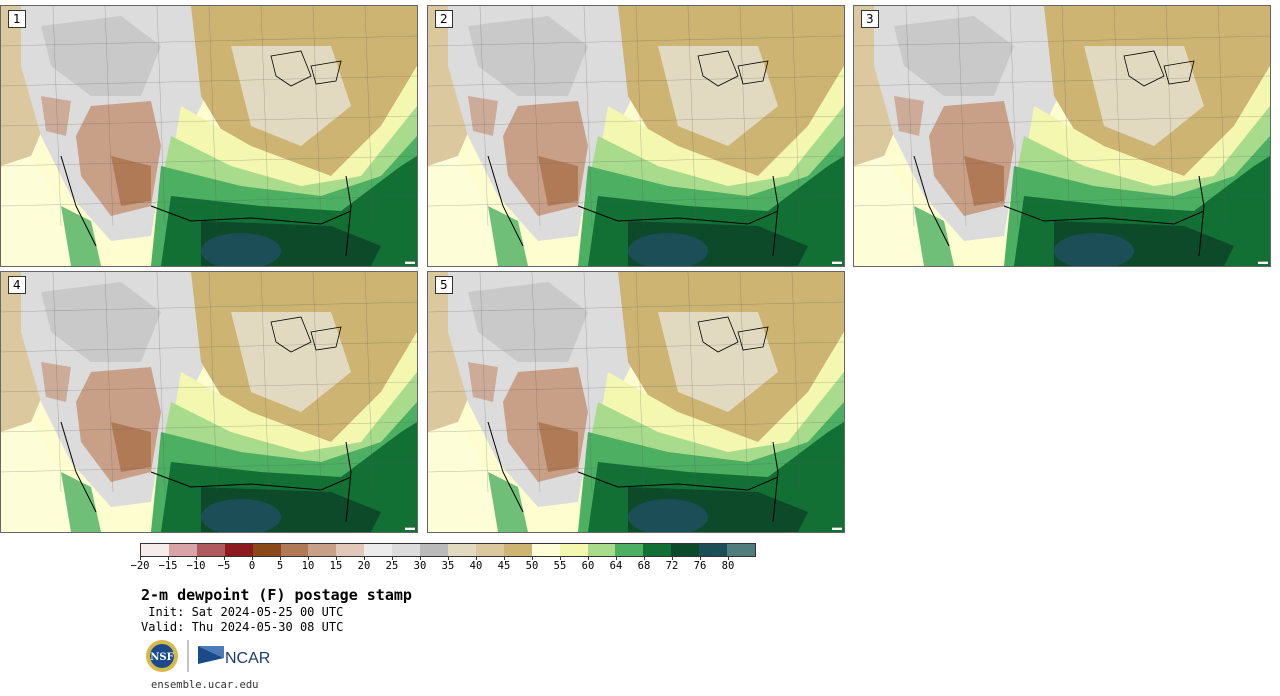 This screenshot has height=696, width=1280. I want to click on site-url: ensemble.ucar.edu, so click(205, 685).